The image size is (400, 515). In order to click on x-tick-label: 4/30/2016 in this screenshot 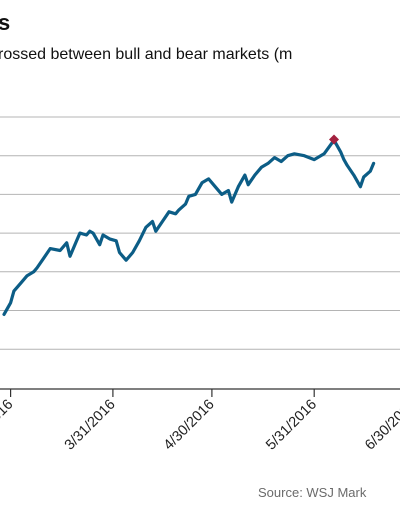, I will do `click(189, 425)`.